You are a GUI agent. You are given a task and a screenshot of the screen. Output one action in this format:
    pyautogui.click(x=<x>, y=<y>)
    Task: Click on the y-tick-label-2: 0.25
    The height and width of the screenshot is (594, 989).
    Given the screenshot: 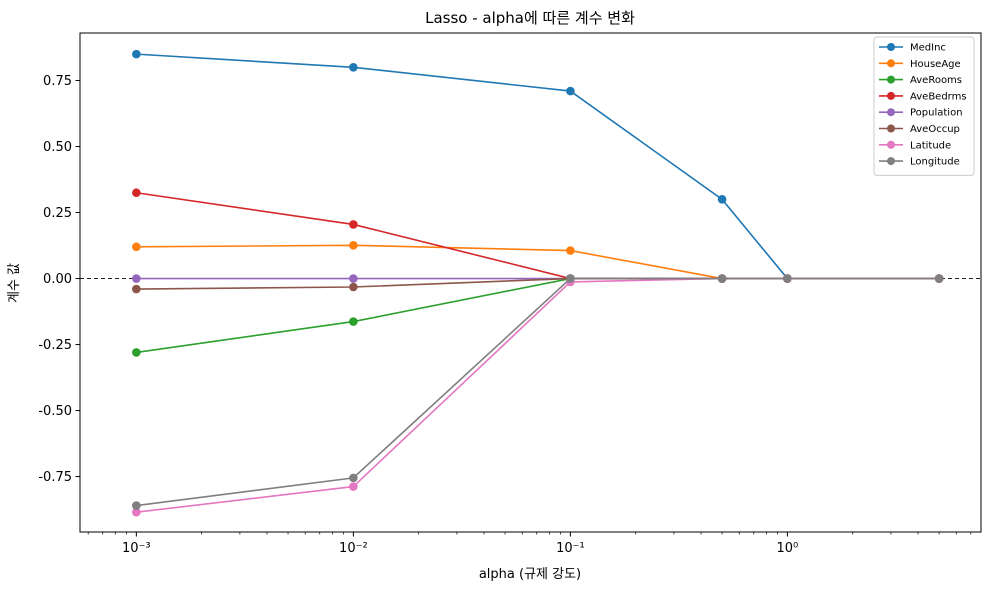 What is the action you would take?
    pyautogui.click(x=57, y=213)
    